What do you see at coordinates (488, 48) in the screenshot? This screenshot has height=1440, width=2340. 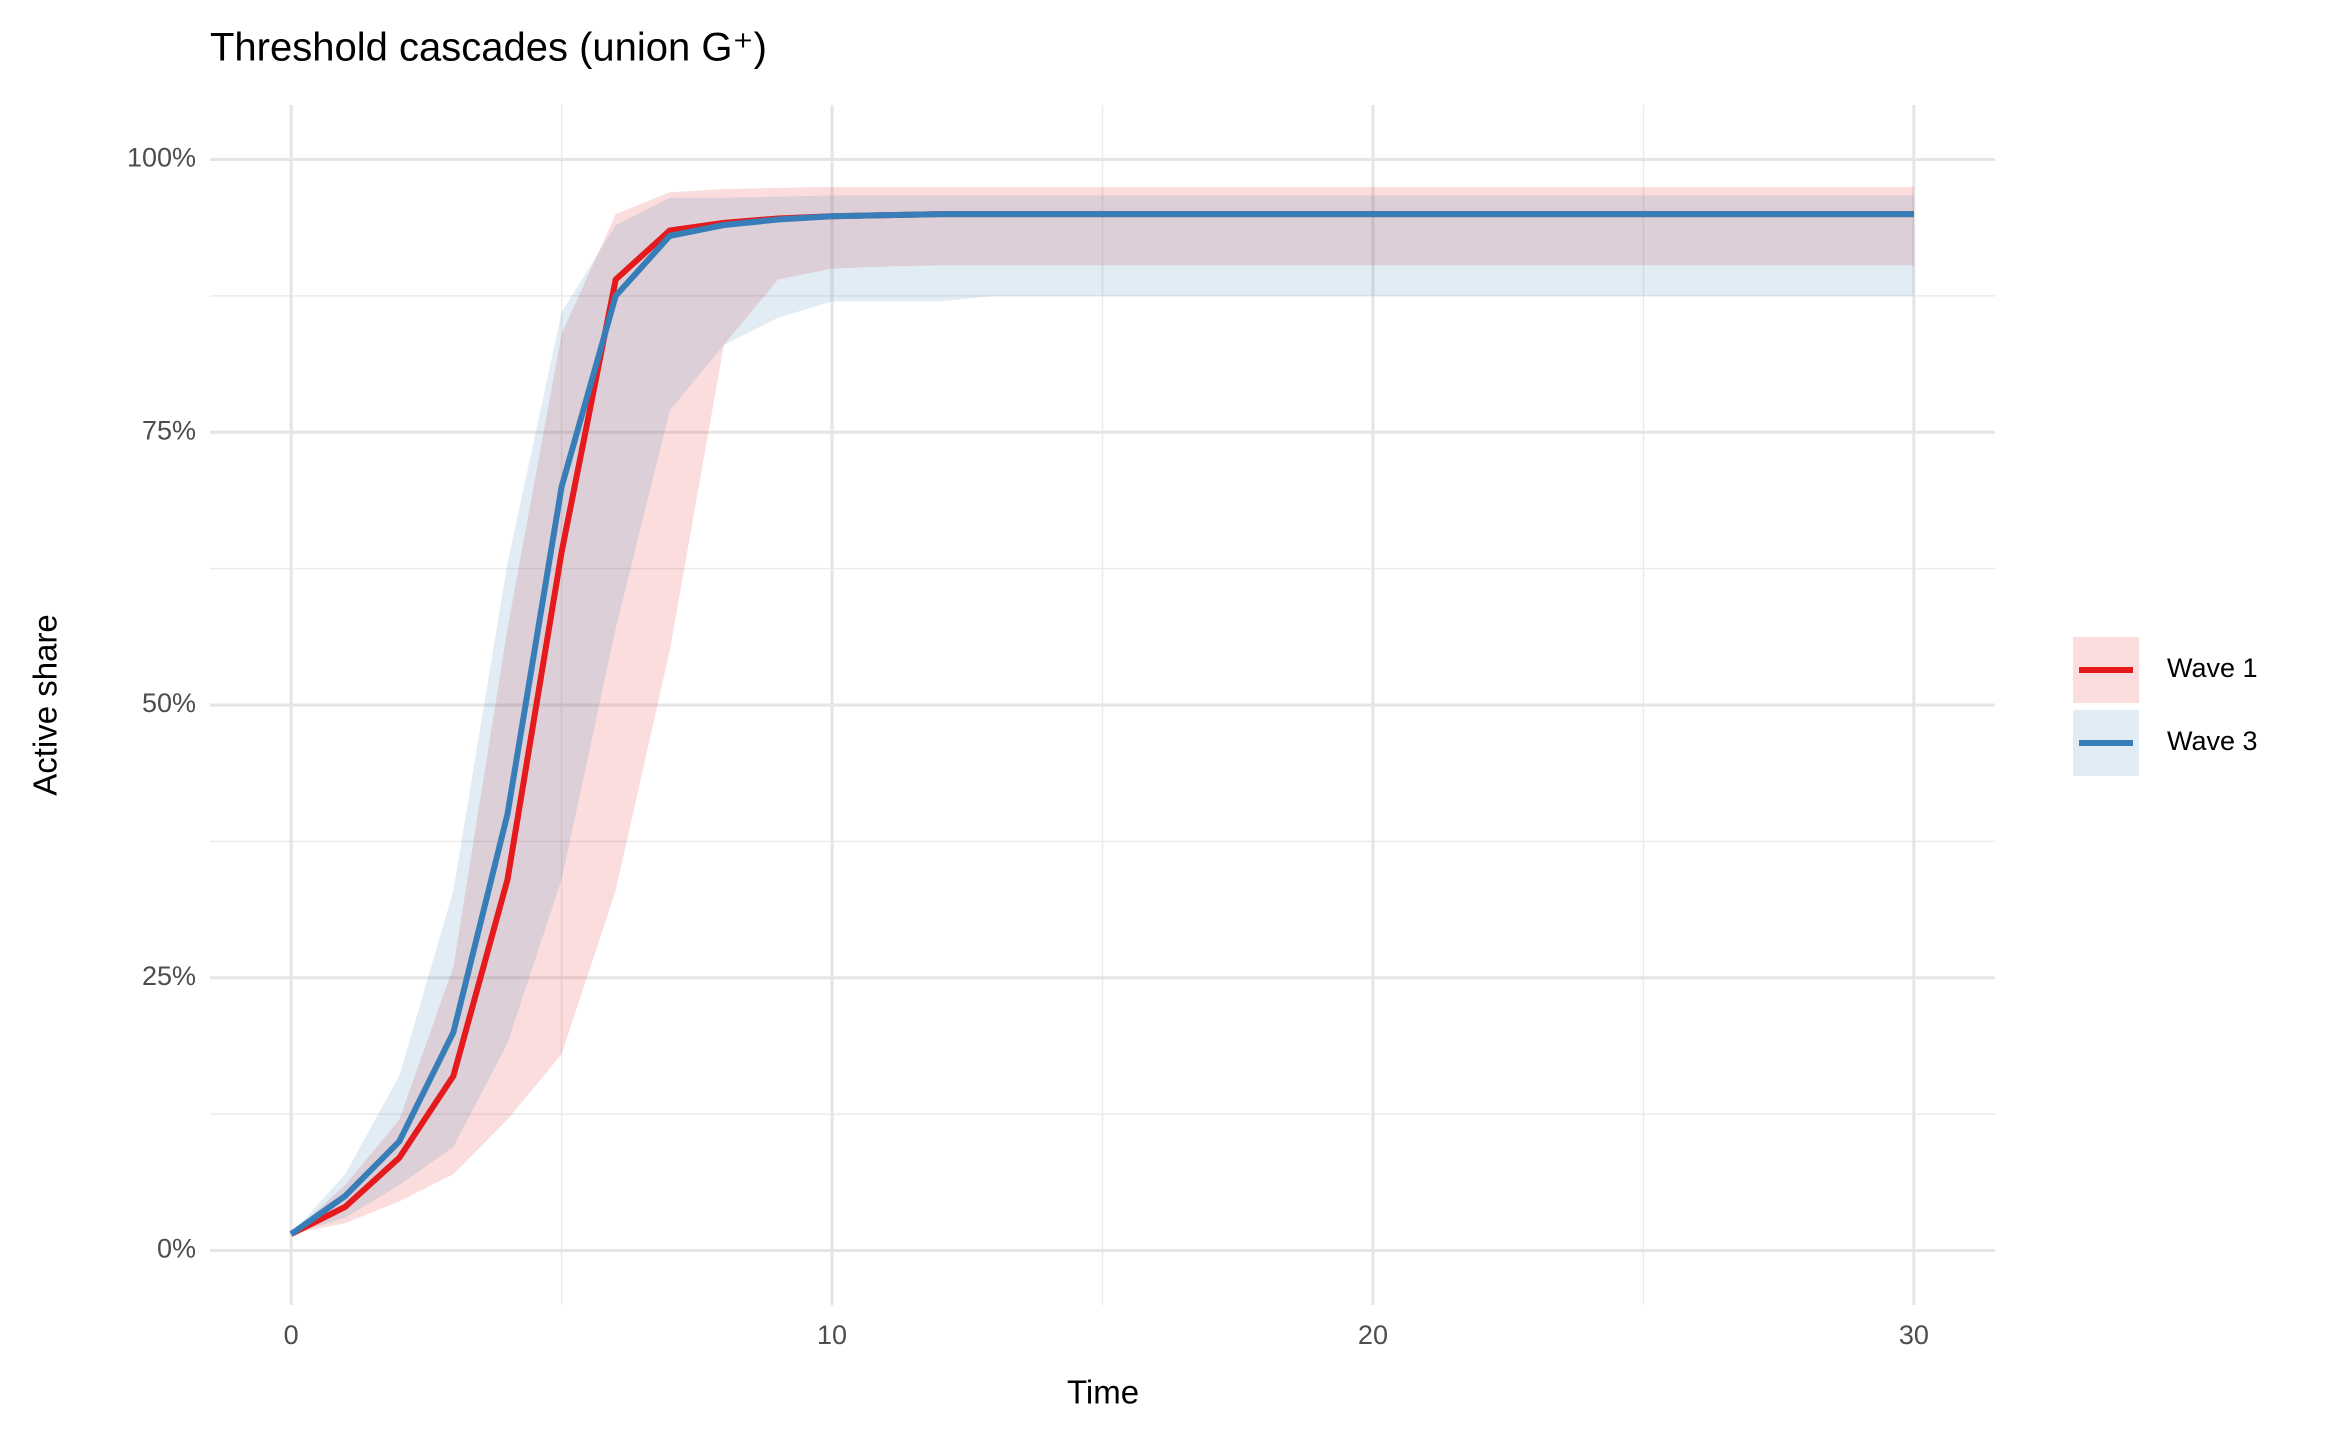 I see `chart-title: Threshold cascades (union G⁺)` at bounding box center [488, 48].